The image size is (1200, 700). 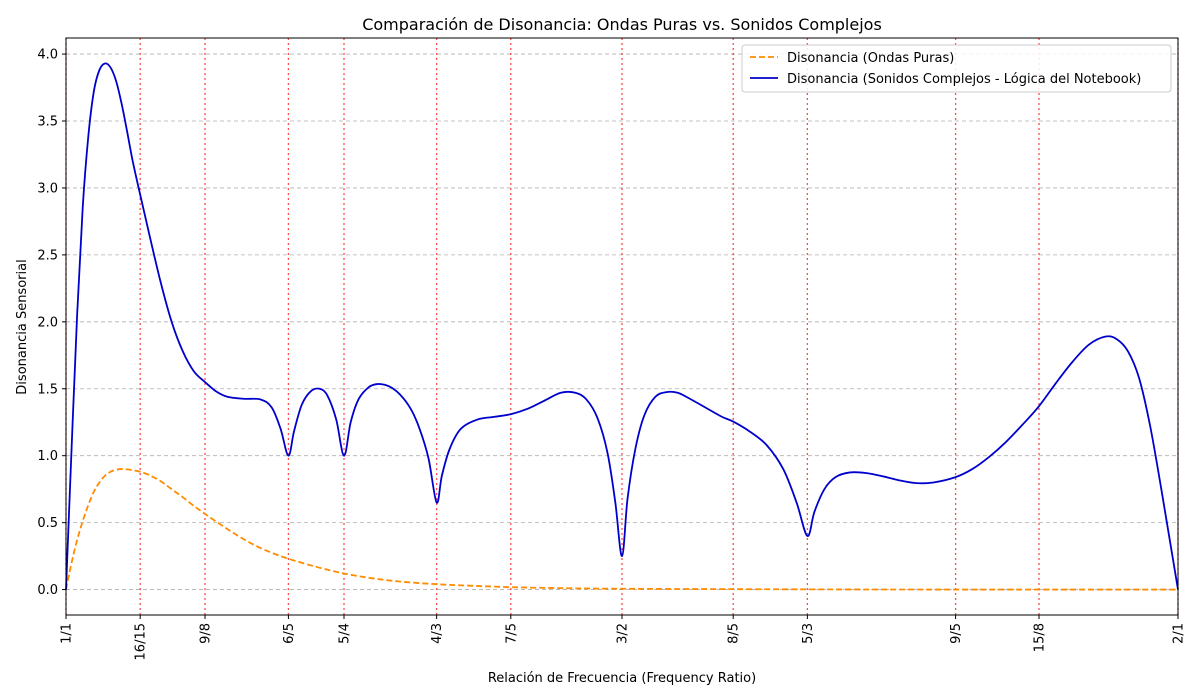 What do you see at coordinates (141, 641) in the screenshot?
I see `x-tick-label: 16/15` at bounding box center [141, 641].